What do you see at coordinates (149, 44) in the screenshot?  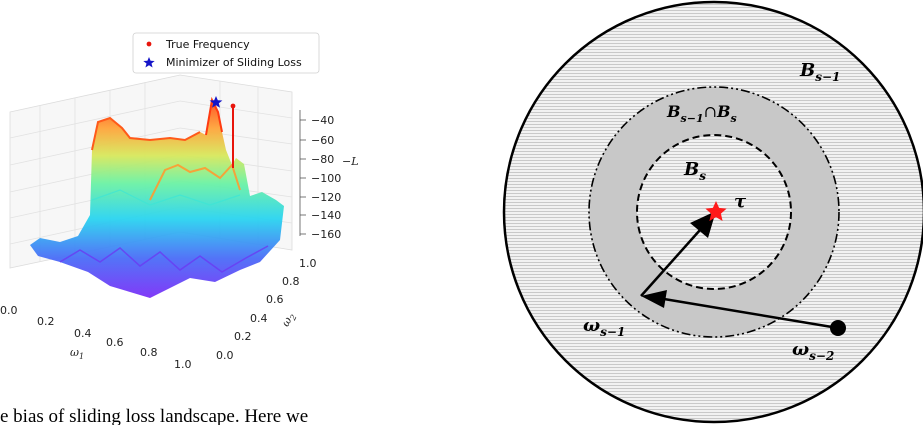 I see `legend-true-frequency-marker` at bounding box center [149, 44].